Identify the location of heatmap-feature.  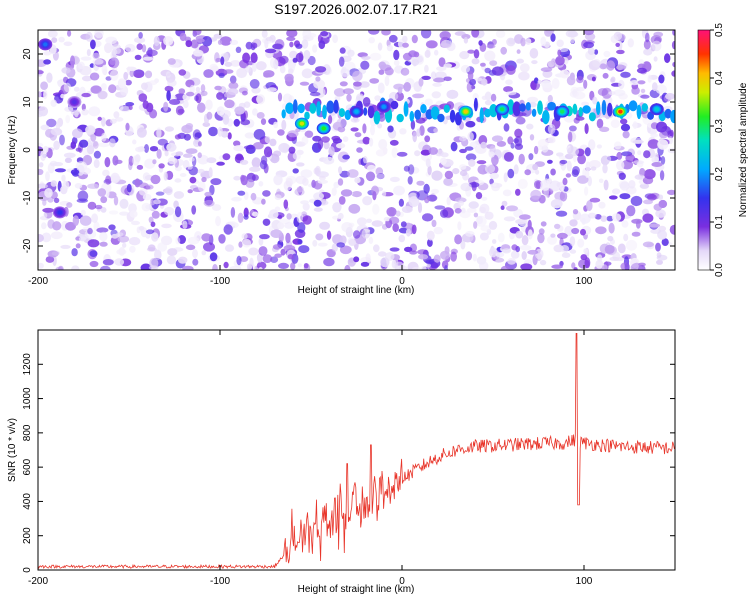
(465, 111).